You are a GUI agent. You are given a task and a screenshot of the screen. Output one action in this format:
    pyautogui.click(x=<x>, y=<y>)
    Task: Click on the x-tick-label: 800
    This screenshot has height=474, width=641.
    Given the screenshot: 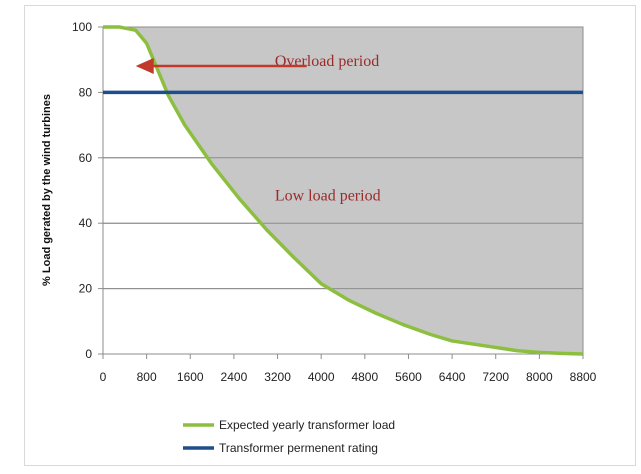 What is the action you would take?
    pyautogui.click(x=147, y=377)
    